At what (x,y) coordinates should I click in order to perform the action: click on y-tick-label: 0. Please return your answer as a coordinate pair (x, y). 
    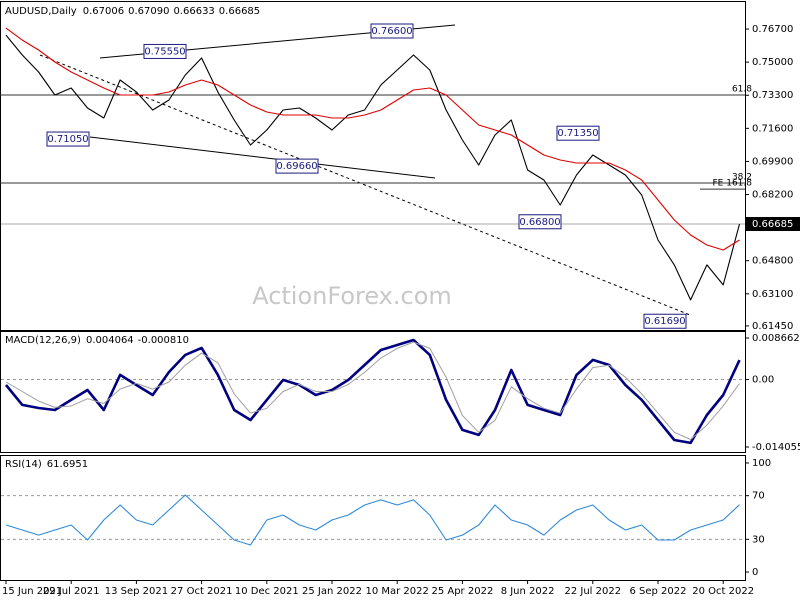
    Looking at the image, I should click on (755, 572).